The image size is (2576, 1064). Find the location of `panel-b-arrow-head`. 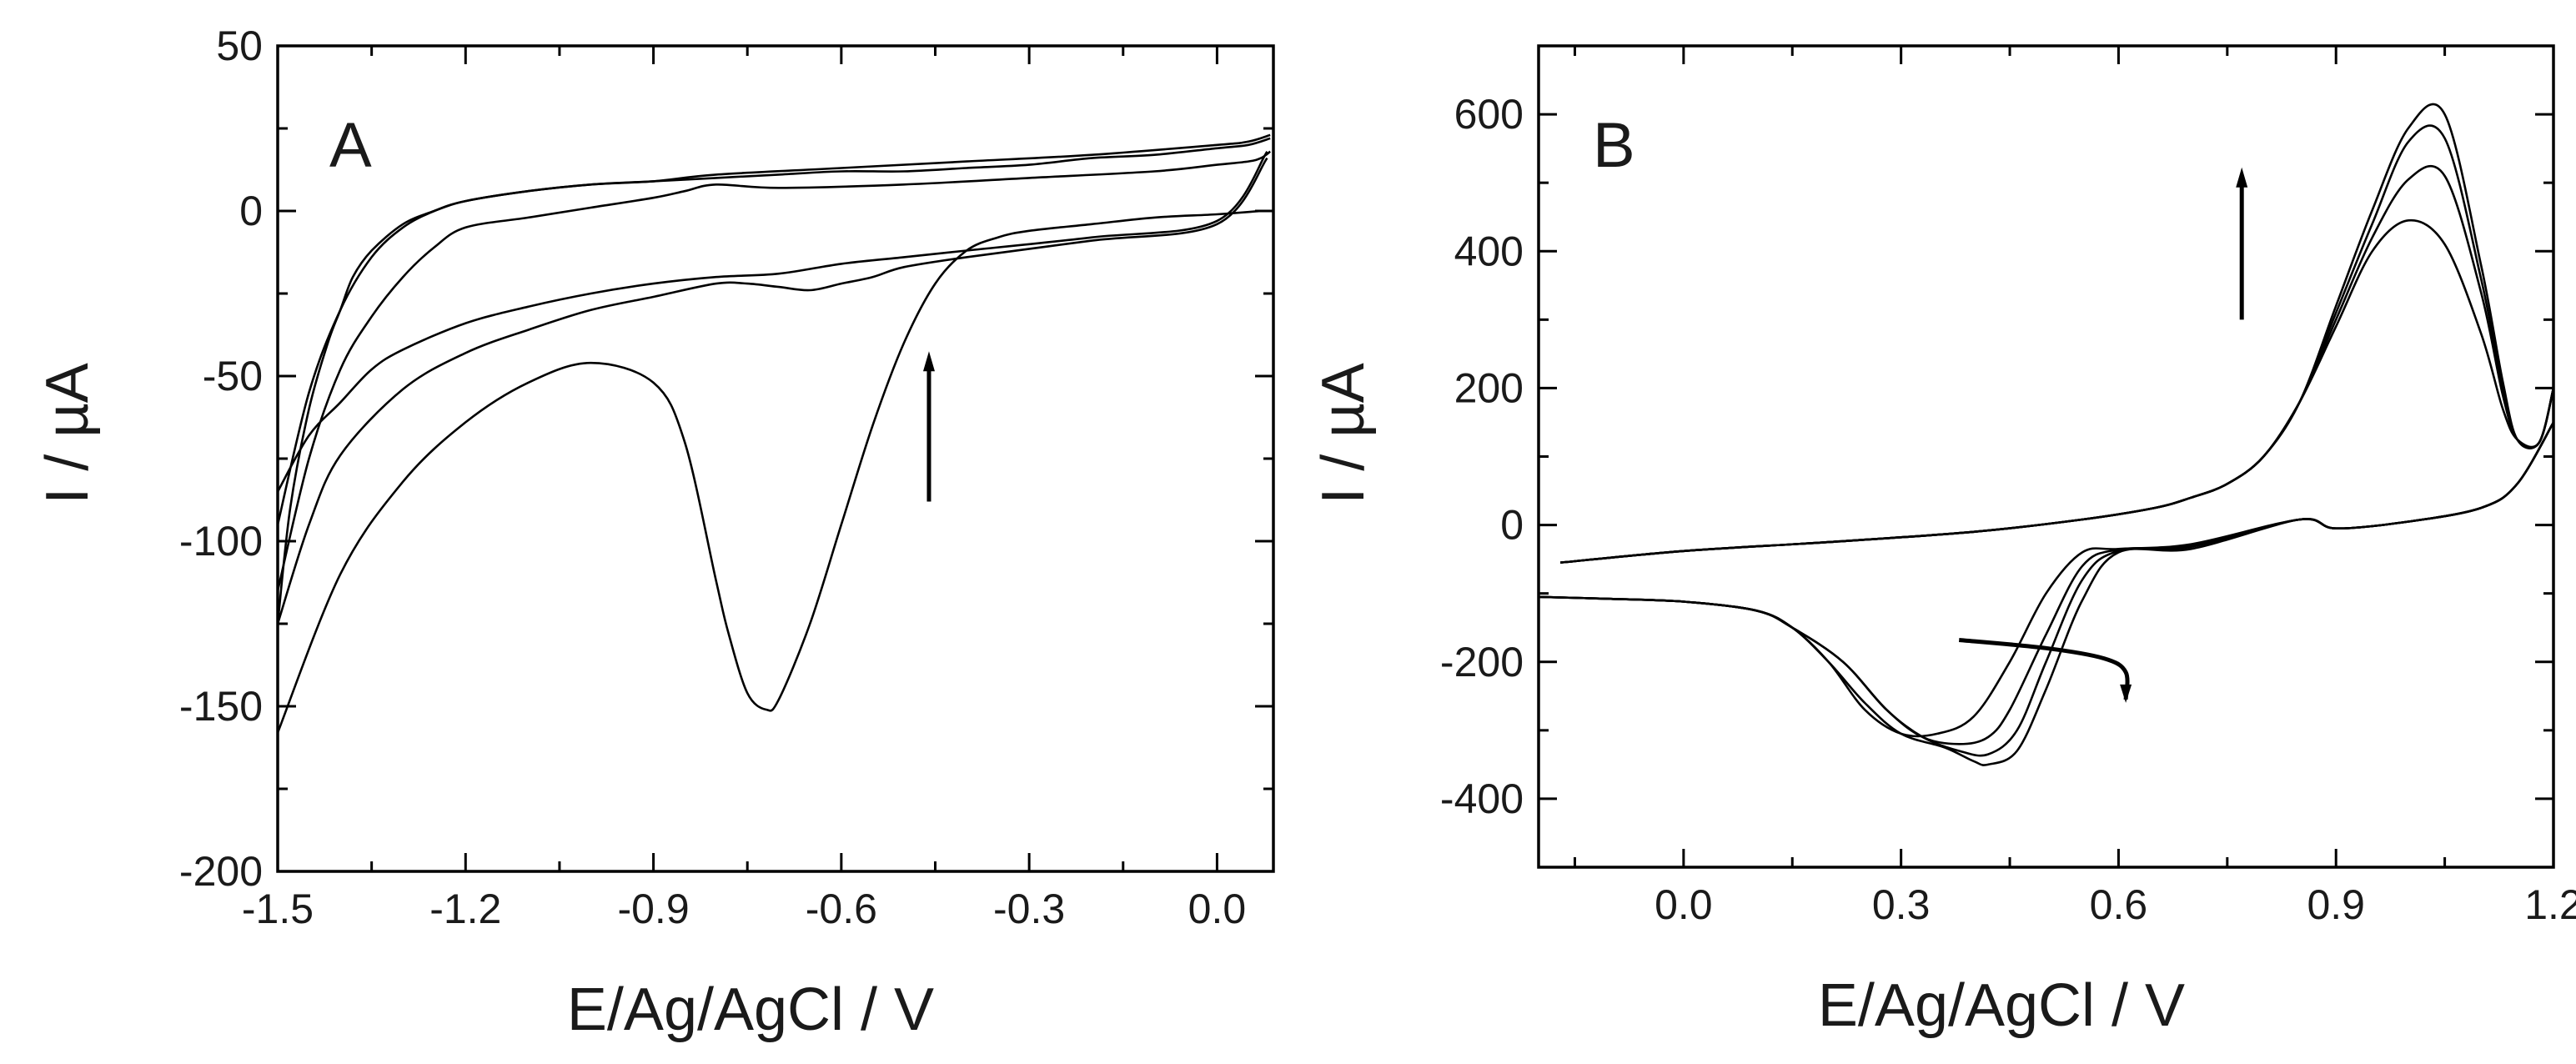

panel-b-arrow-head is located at coordinates (2242, 177).